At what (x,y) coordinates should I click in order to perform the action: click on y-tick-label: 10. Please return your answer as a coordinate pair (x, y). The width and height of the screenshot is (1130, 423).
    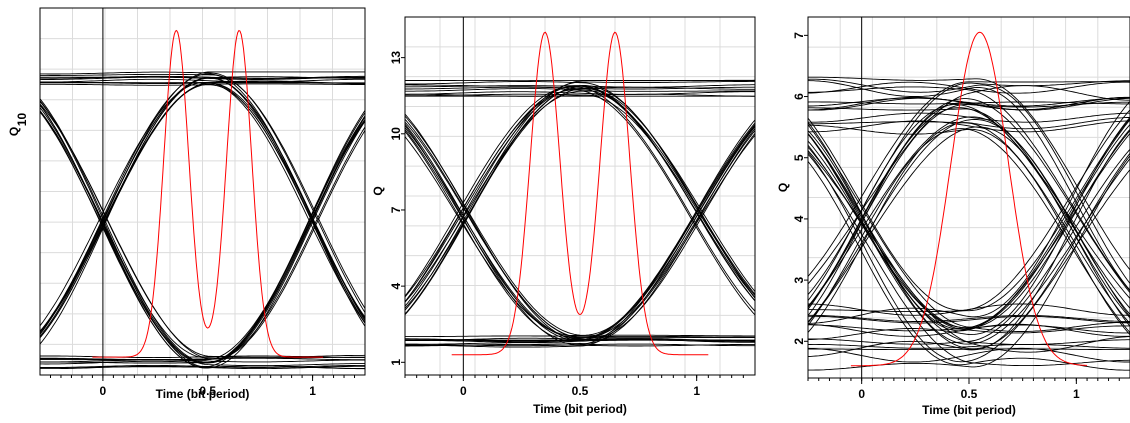
    Looking at the image, I should click on (396, 134).